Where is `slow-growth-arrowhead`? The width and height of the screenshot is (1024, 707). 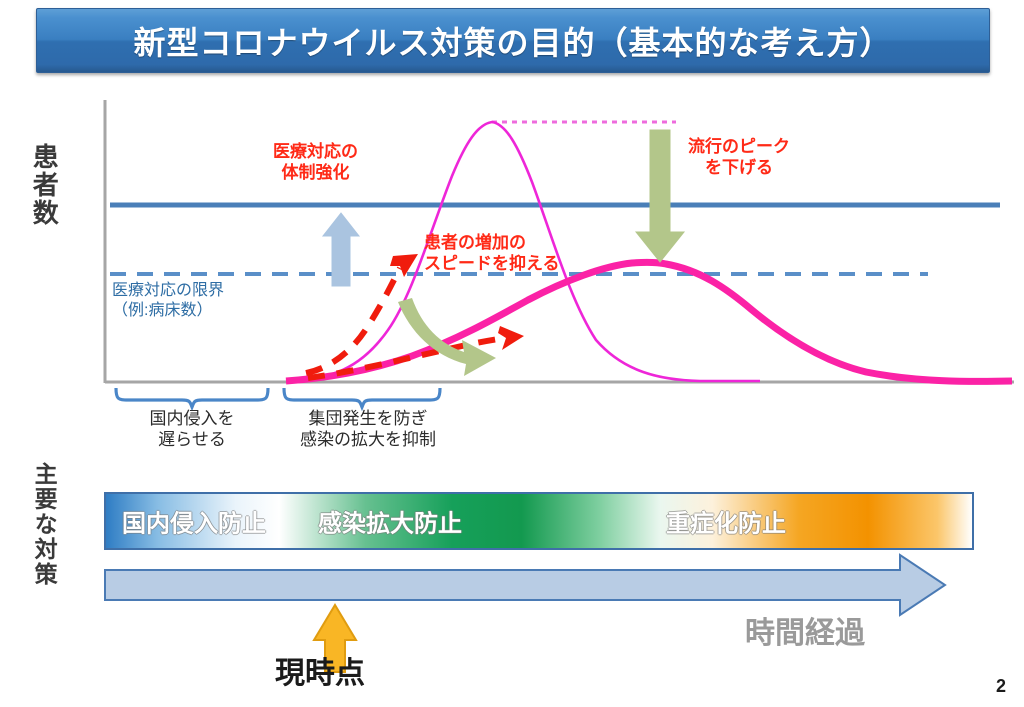
slow-growth-arrowhead is located at coordinates (511, 338).